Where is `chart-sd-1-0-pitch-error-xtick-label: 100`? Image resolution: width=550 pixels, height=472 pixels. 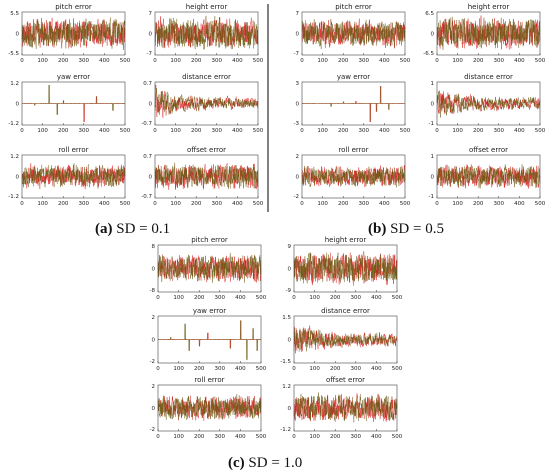
chart-sd-1-0-pitch-error-xtick-label: 100 is located at coordinates (178, 298).